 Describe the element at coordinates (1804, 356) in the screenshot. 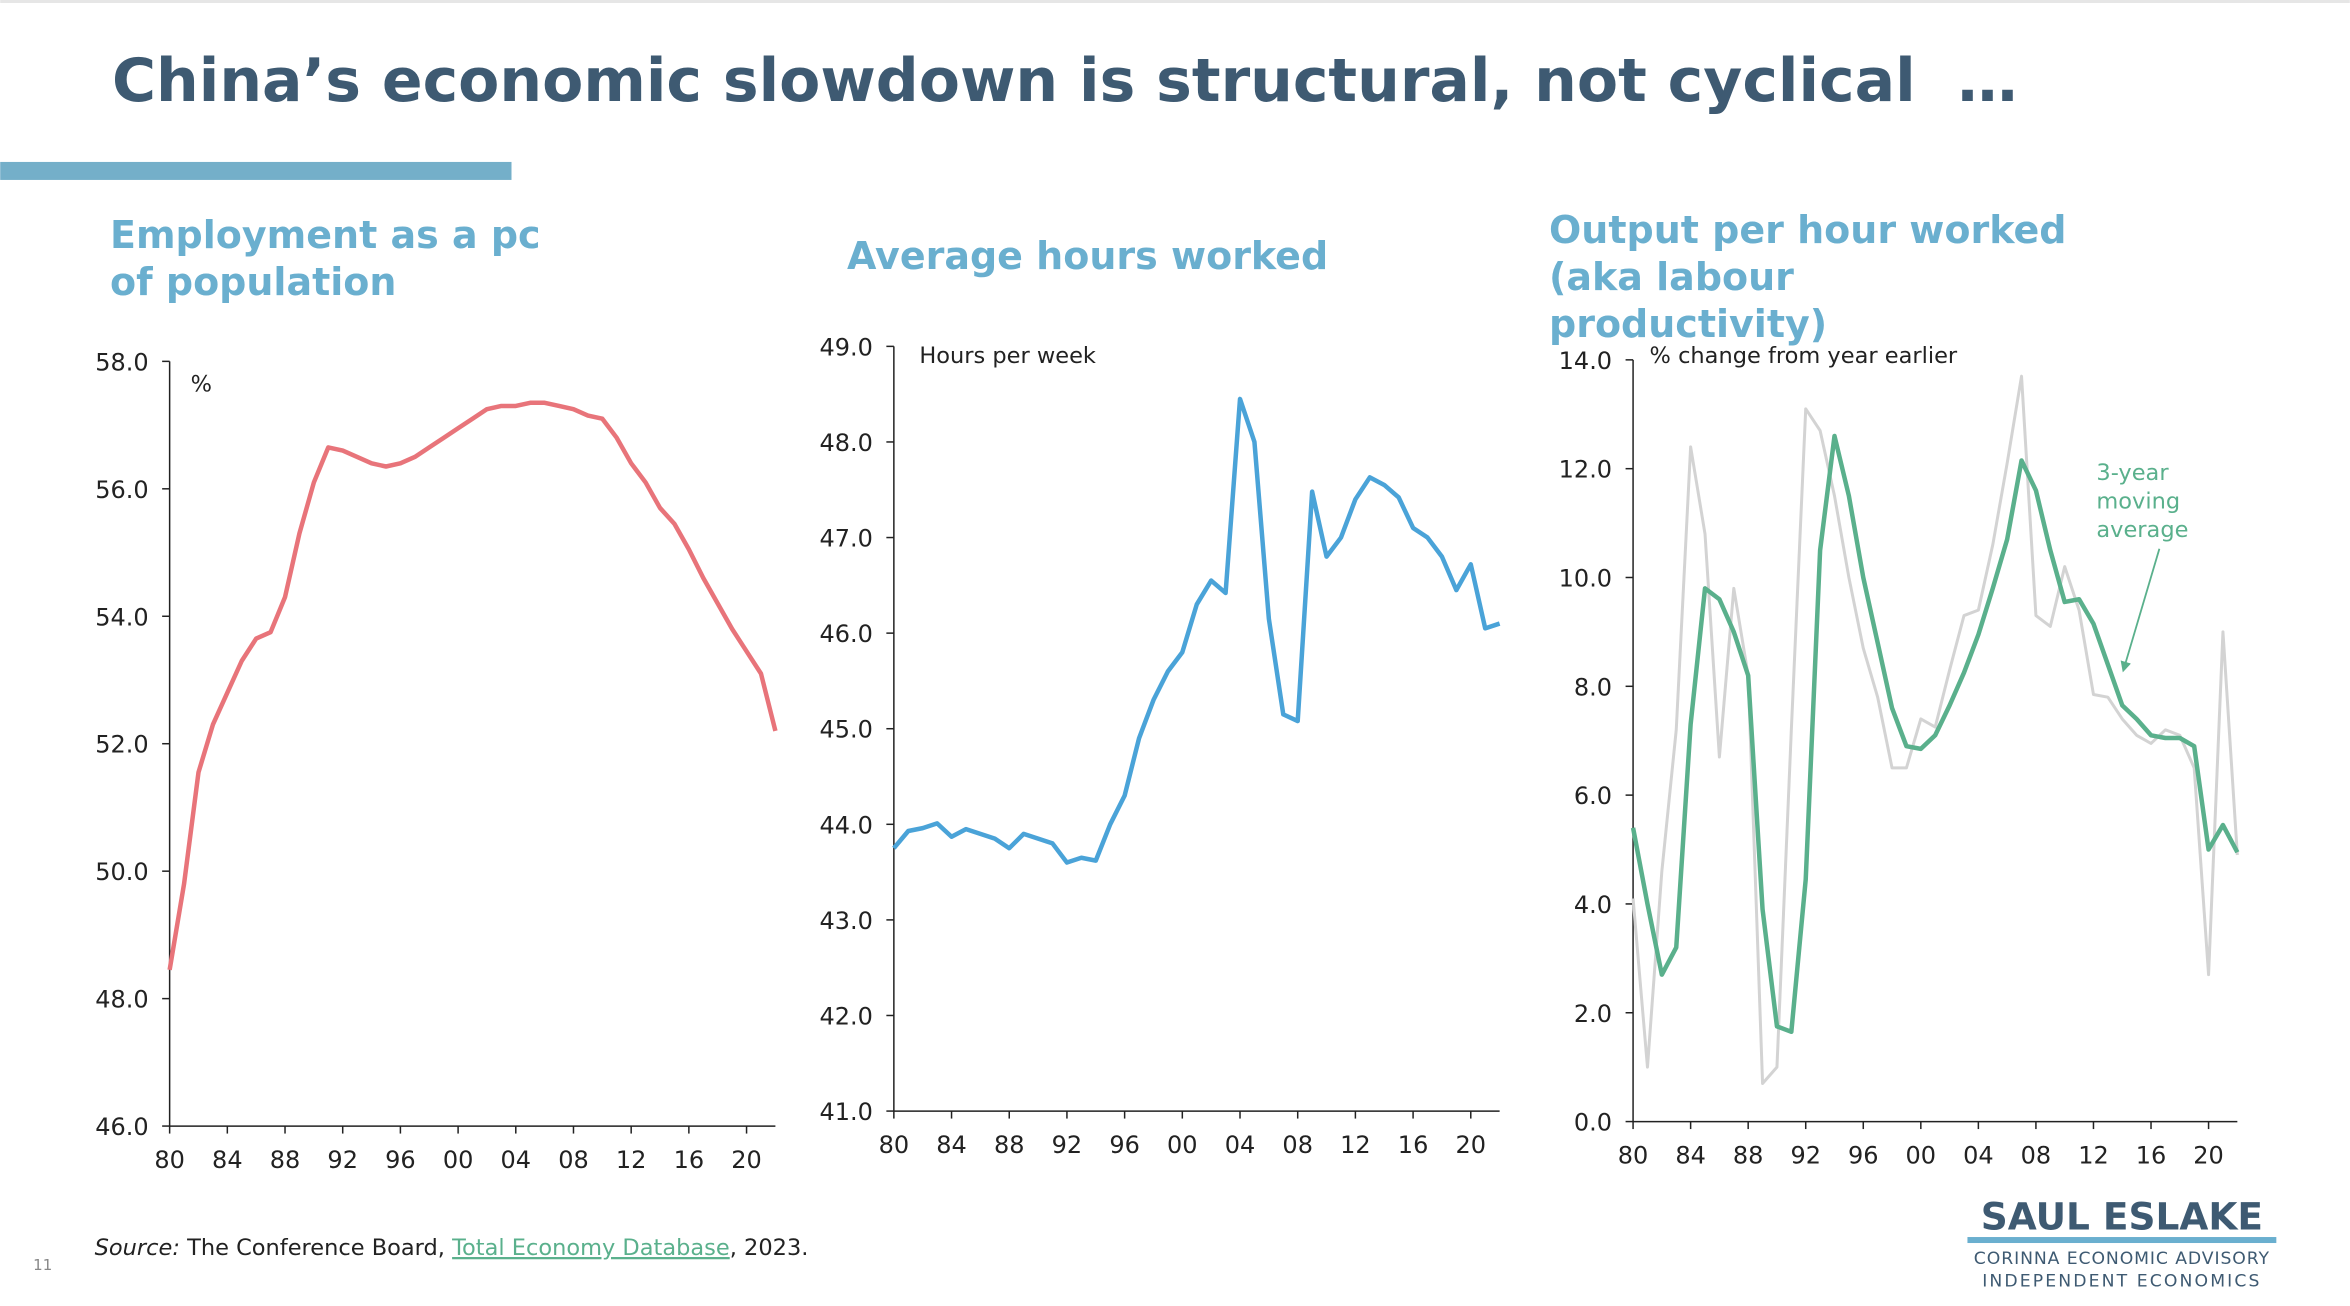

I see `unit-label: % change from year earlier` at that location.